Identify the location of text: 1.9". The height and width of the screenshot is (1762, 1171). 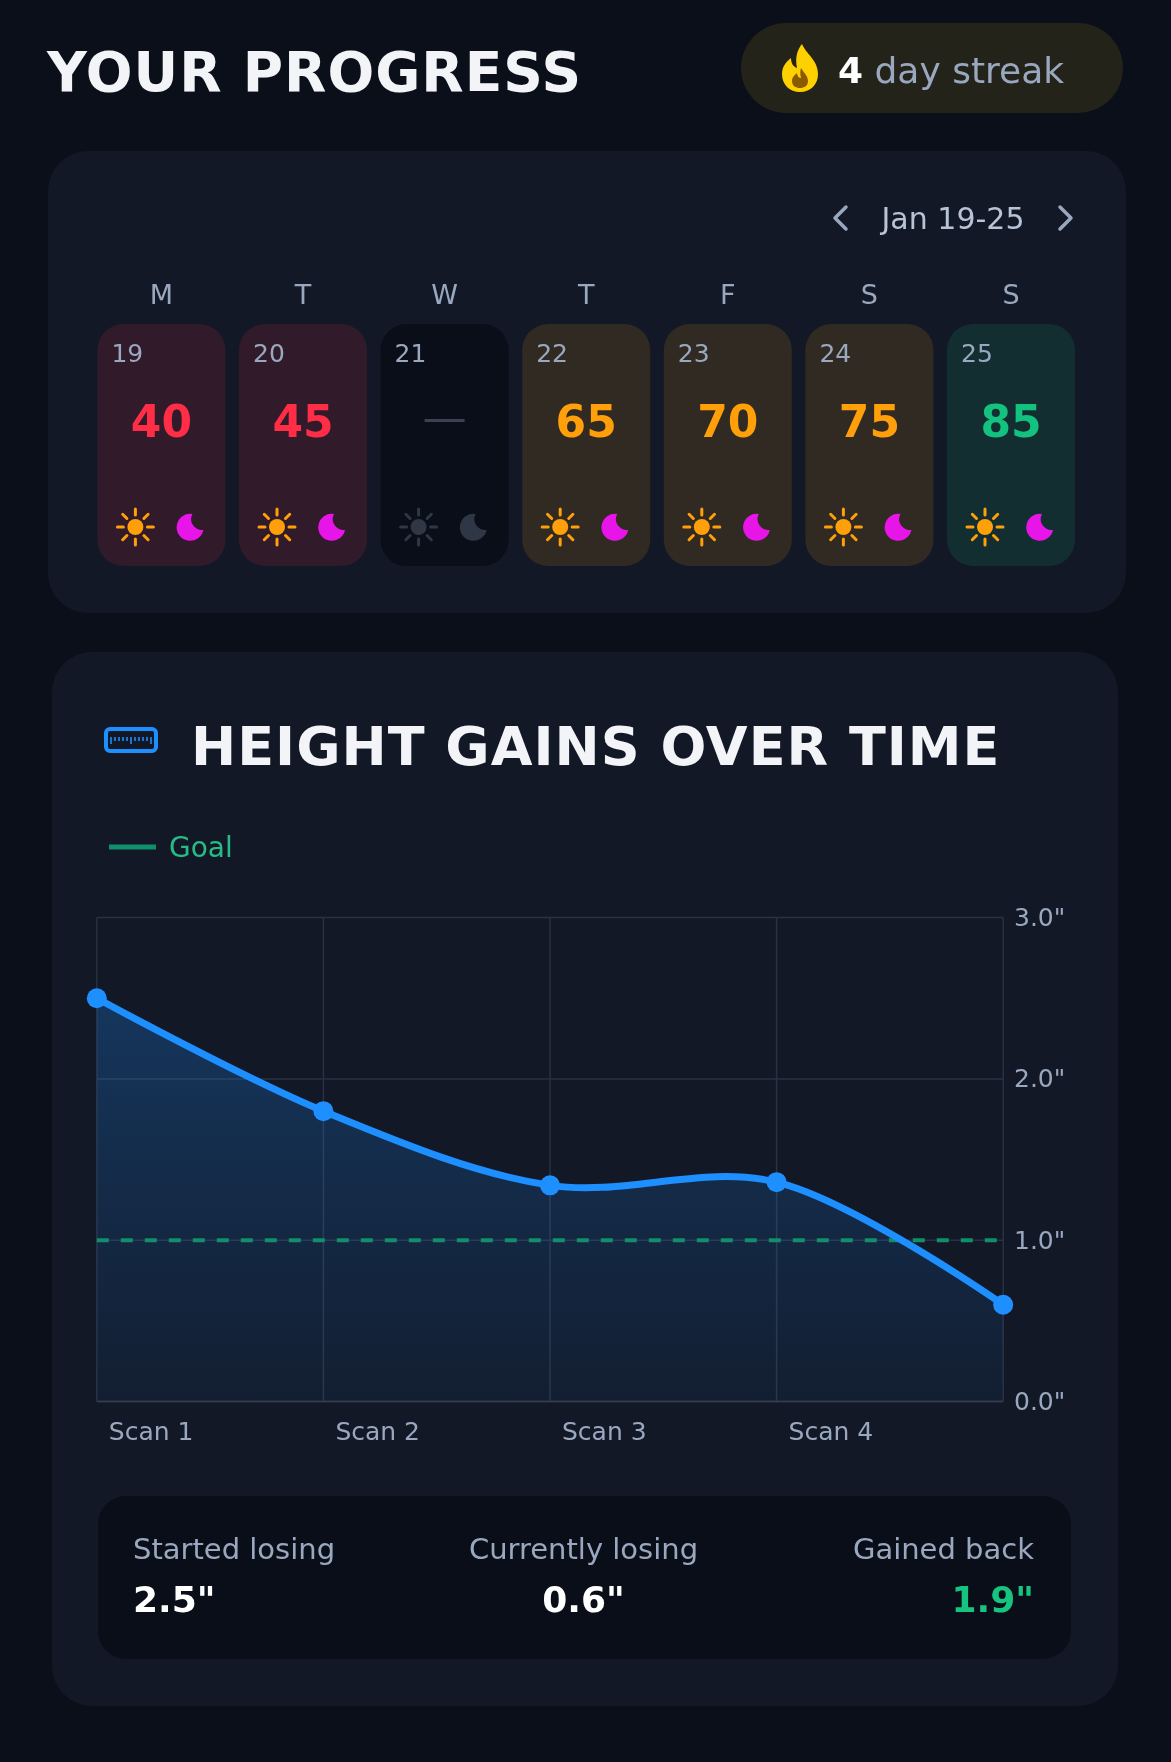
(992, 1599).